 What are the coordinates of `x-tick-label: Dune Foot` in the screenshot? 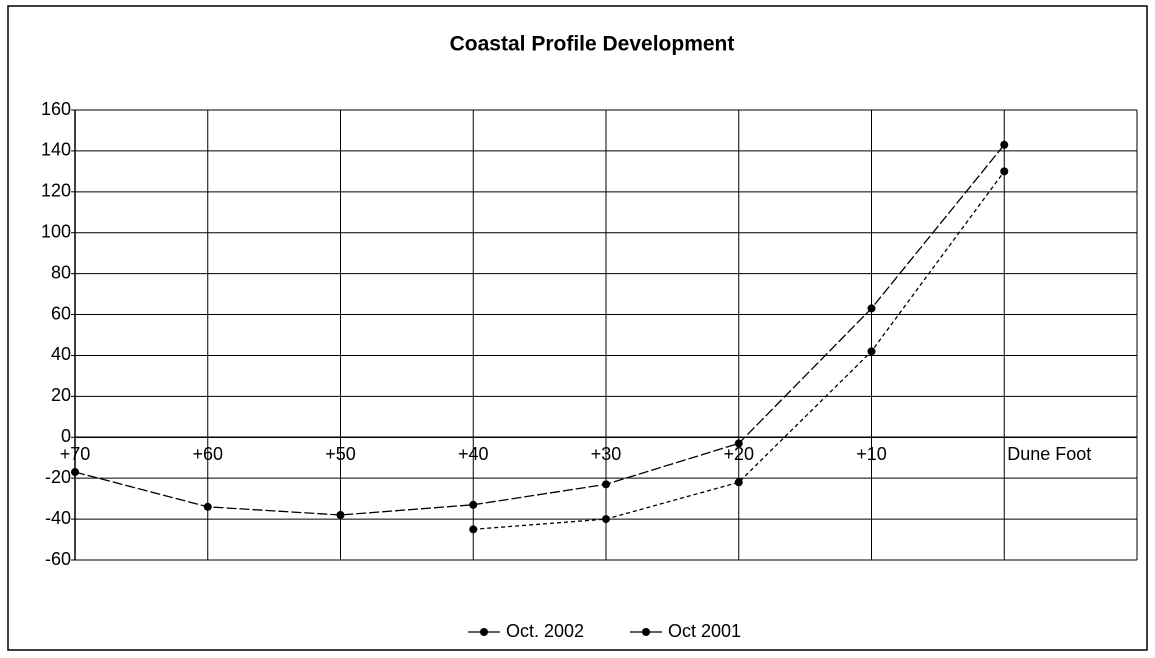 It's located at (1049, 454).